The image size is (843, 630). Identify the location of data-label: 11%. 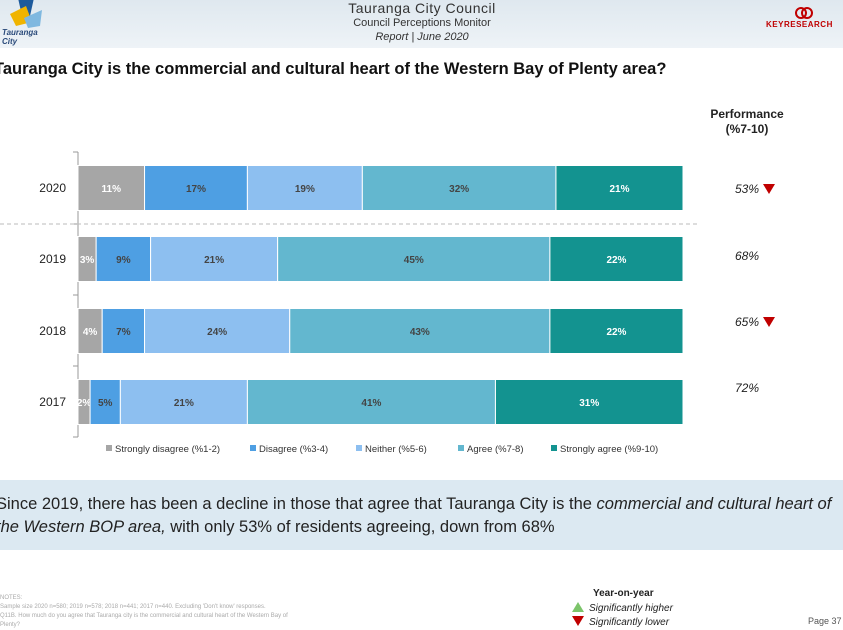
(112, 189).